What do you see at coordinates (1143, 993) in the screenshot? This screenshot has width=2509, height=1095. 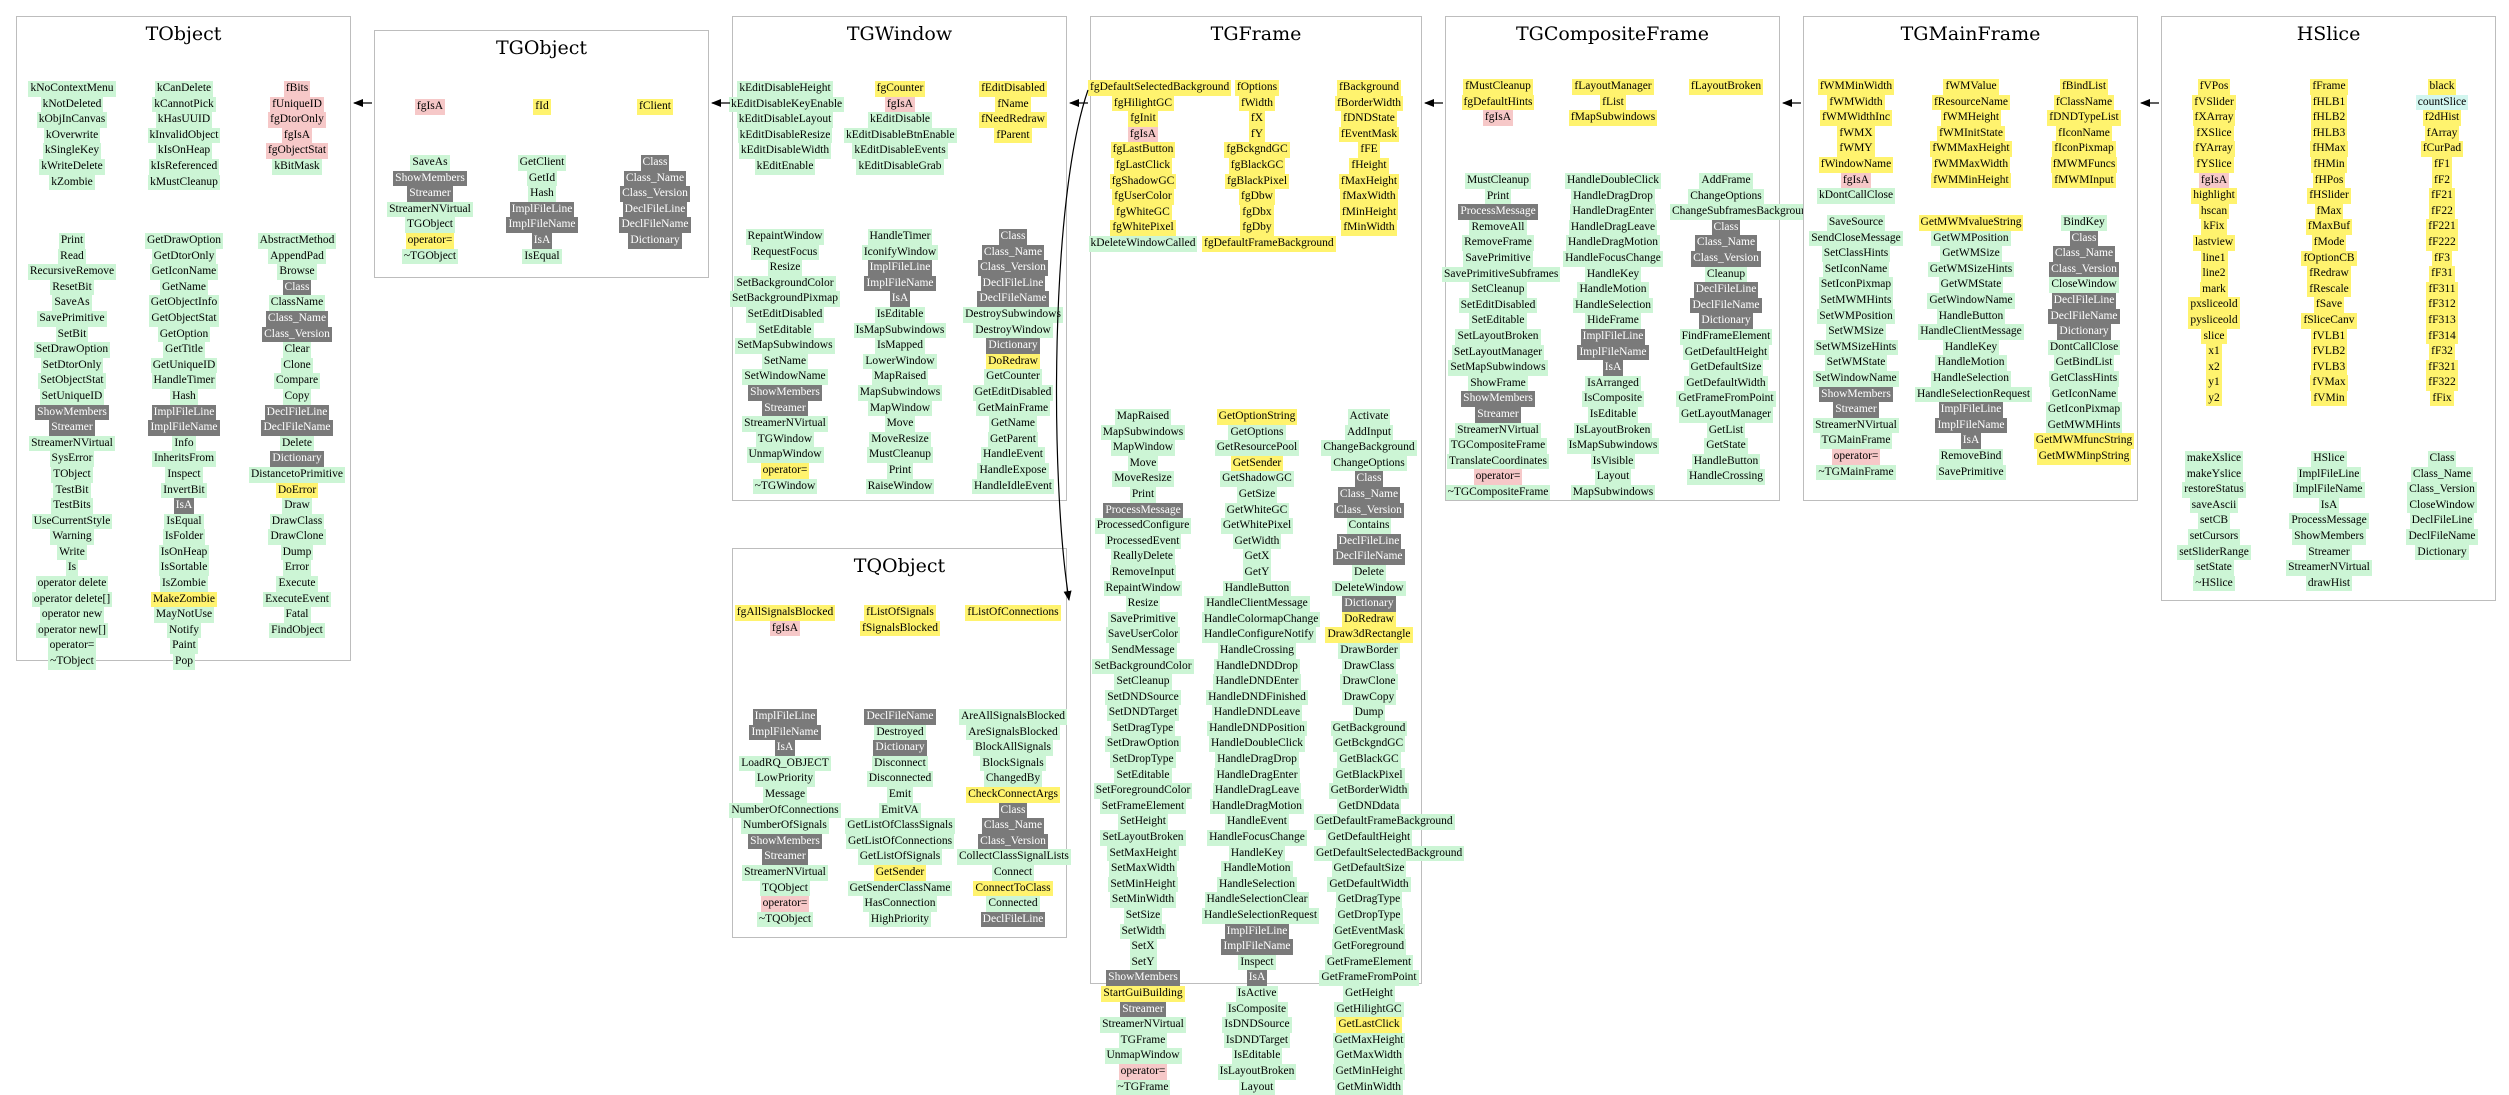 I see `member-label: StartGuiBuilding` at bounding box center [1143, 993].